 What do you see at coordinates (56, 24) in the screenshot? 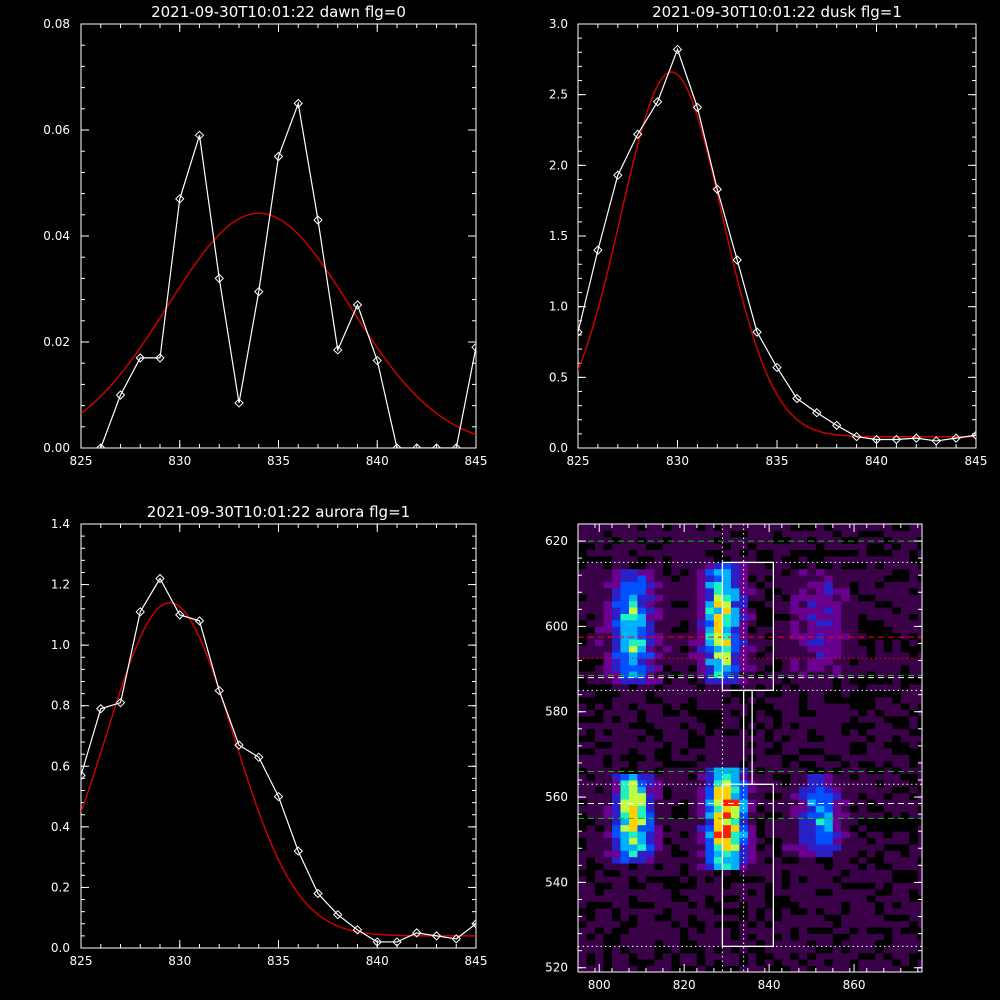
I see `y-tick-label: 0.08` at bounding box center [56, 24].